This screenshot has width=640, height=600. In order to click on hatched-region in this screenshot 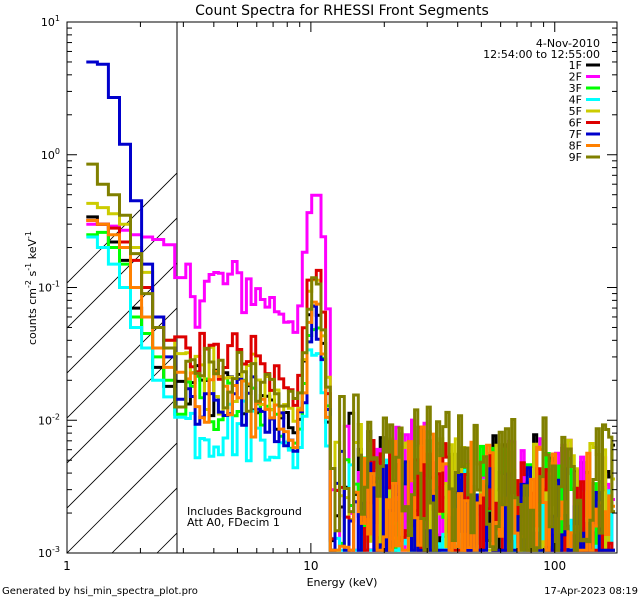, I will do `click(122, 362)`.